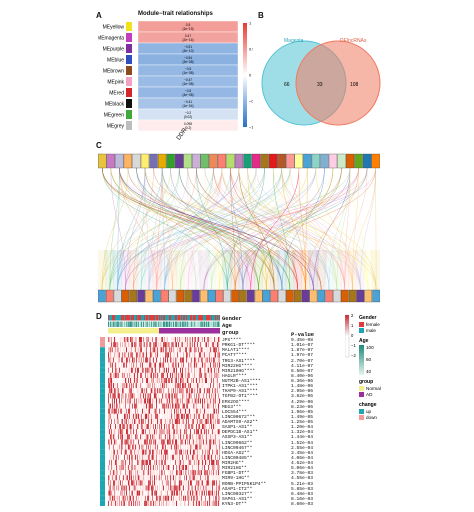  Describe the element at coordinates (197, 331) in the screenshot. I see `group-annot-cell` at that location.